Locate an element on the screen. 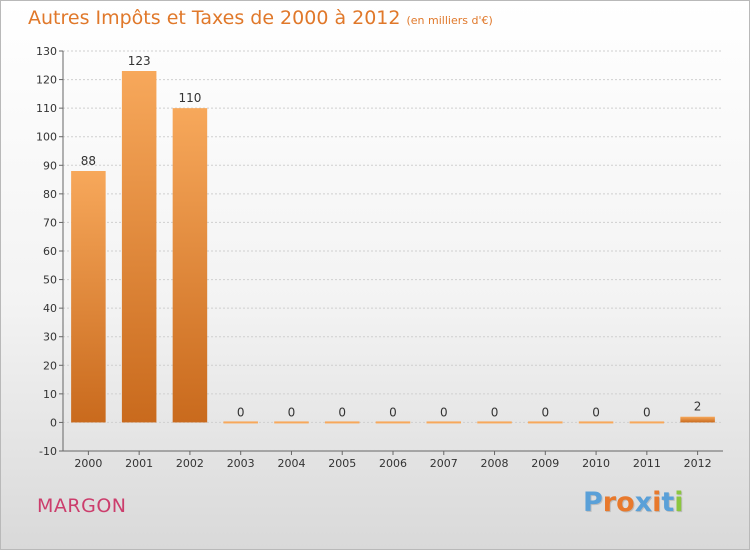 The height and width of the screenshot is (550, 750). y-tick-label: 20 is located at coordinates (50, 365).